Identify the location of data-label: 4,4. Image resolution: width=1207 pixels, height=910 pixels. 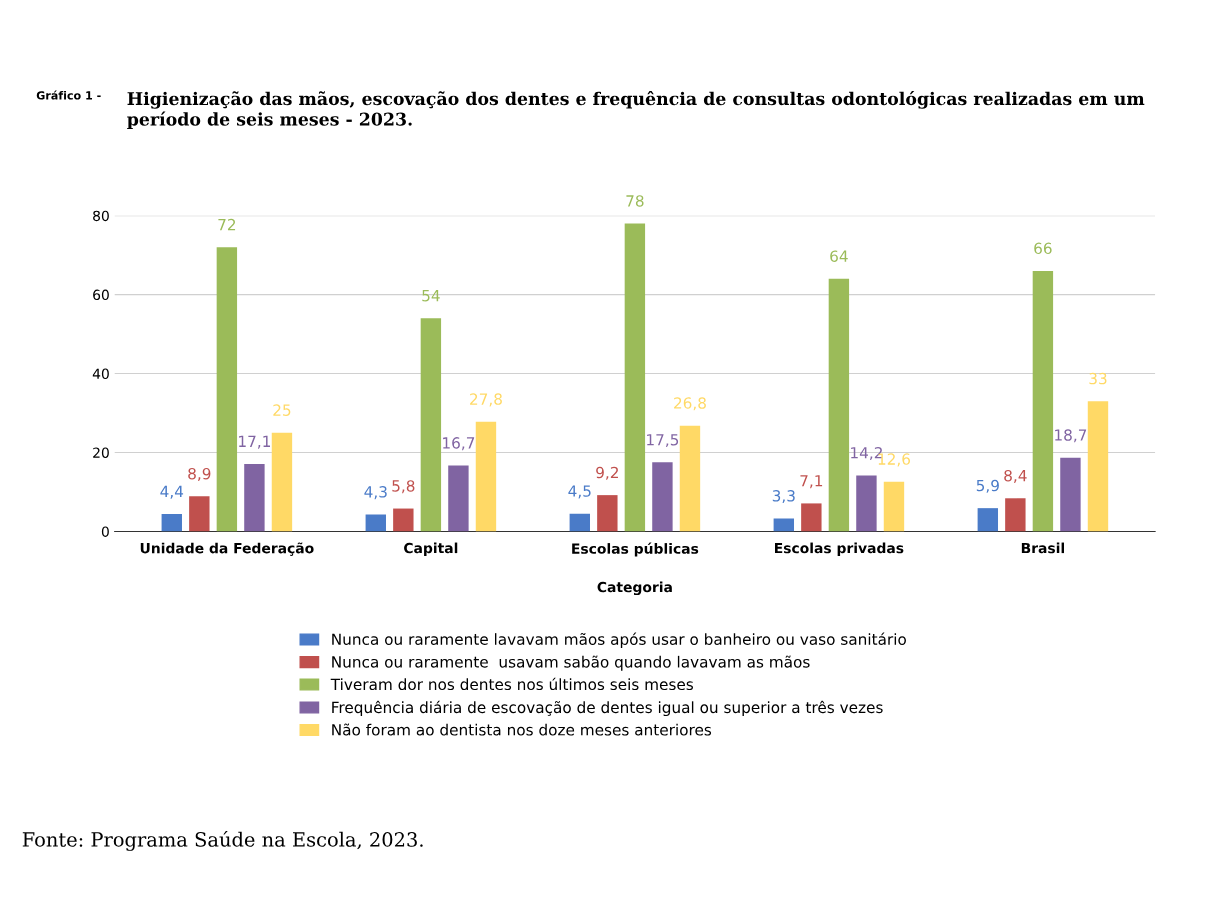
(172, 492).